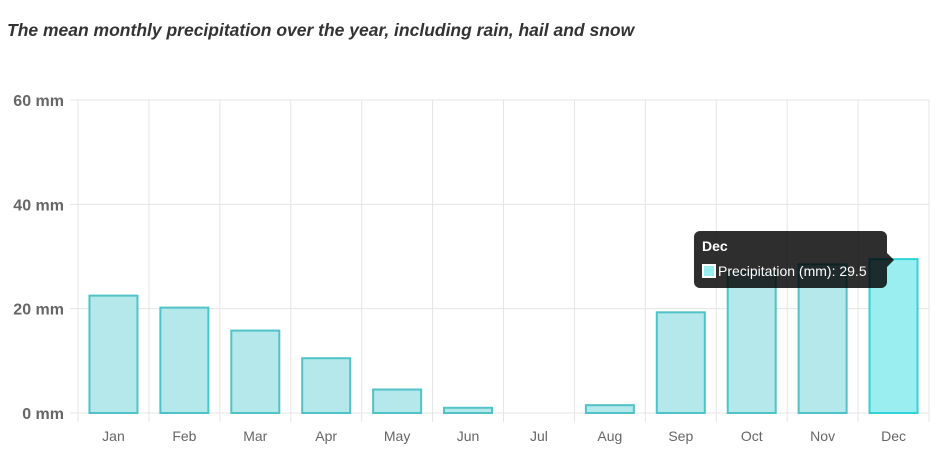 This screenshot has height=459, width=949. I want to click on tooltip-color-swatch, so click(709, 271).